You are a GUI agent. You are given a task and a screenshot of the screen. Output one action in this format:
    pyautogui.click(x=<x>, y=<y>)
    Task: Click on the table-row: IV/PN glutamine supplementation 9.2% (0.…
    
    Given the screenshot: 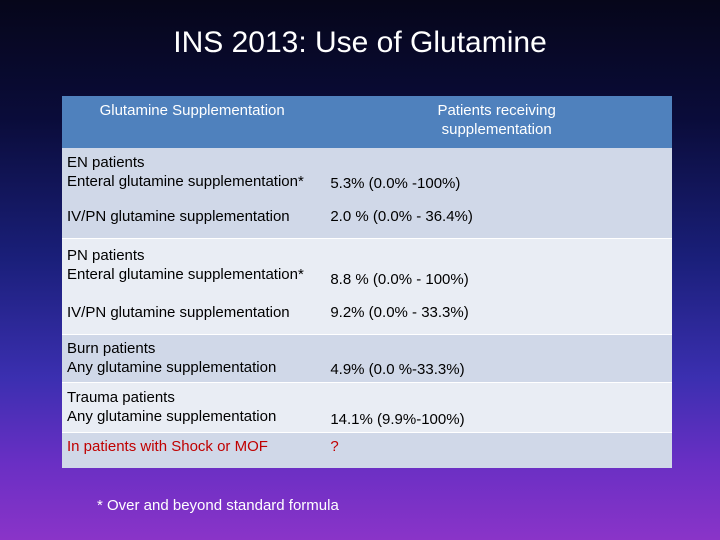 What is the action you would take?
    pyautogui.click(x=367, y=313)
    